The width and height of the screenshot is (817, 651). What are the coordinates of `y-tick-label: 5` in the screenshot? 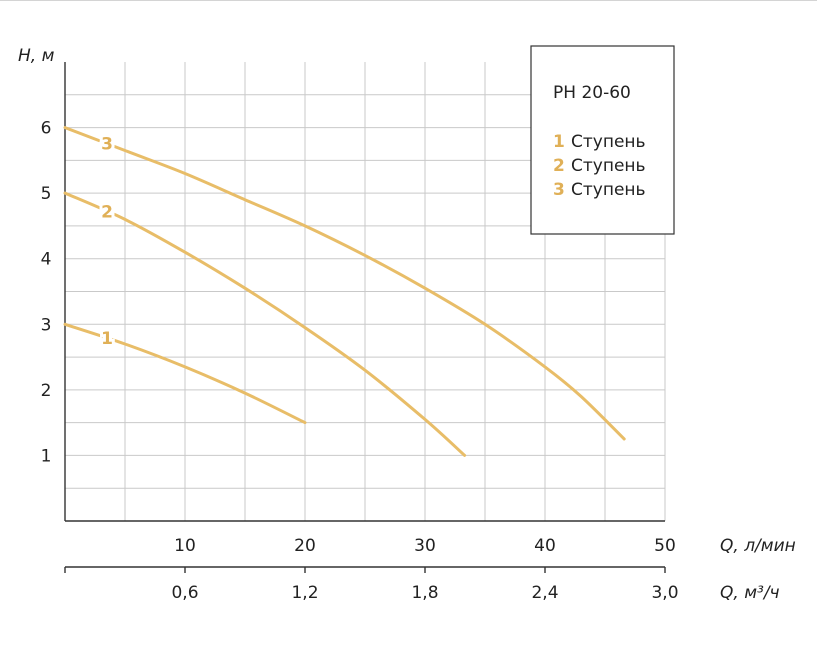 It's located at (46, 194).